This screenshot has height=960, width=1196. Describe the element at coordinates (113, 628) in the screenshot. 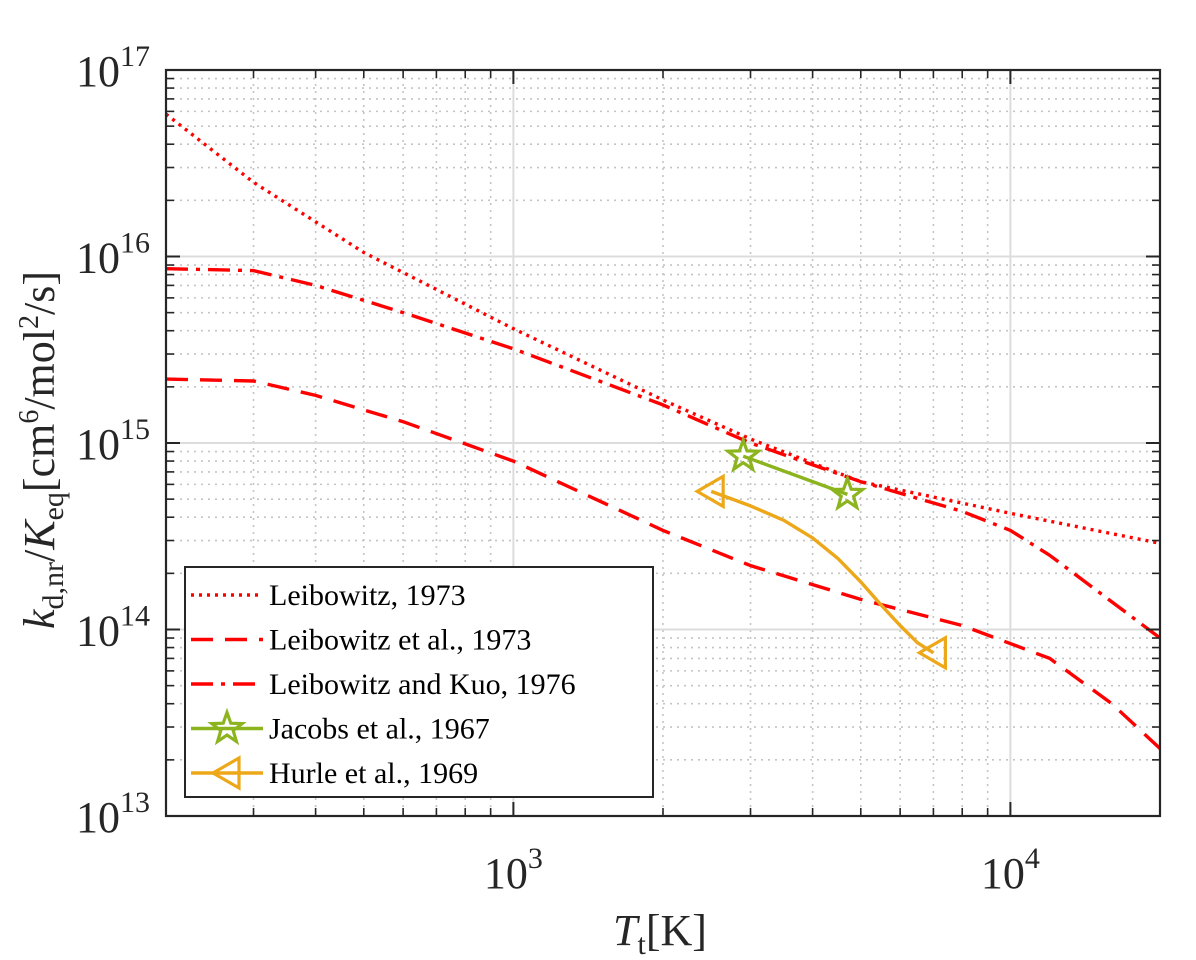

I see `y-tick-label: 1014` at that location.